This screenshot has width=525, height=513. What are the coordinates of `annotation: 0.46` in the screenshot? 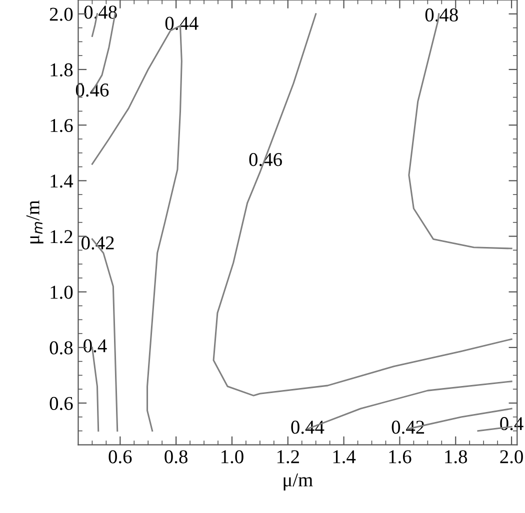 It's located at (265, 159).